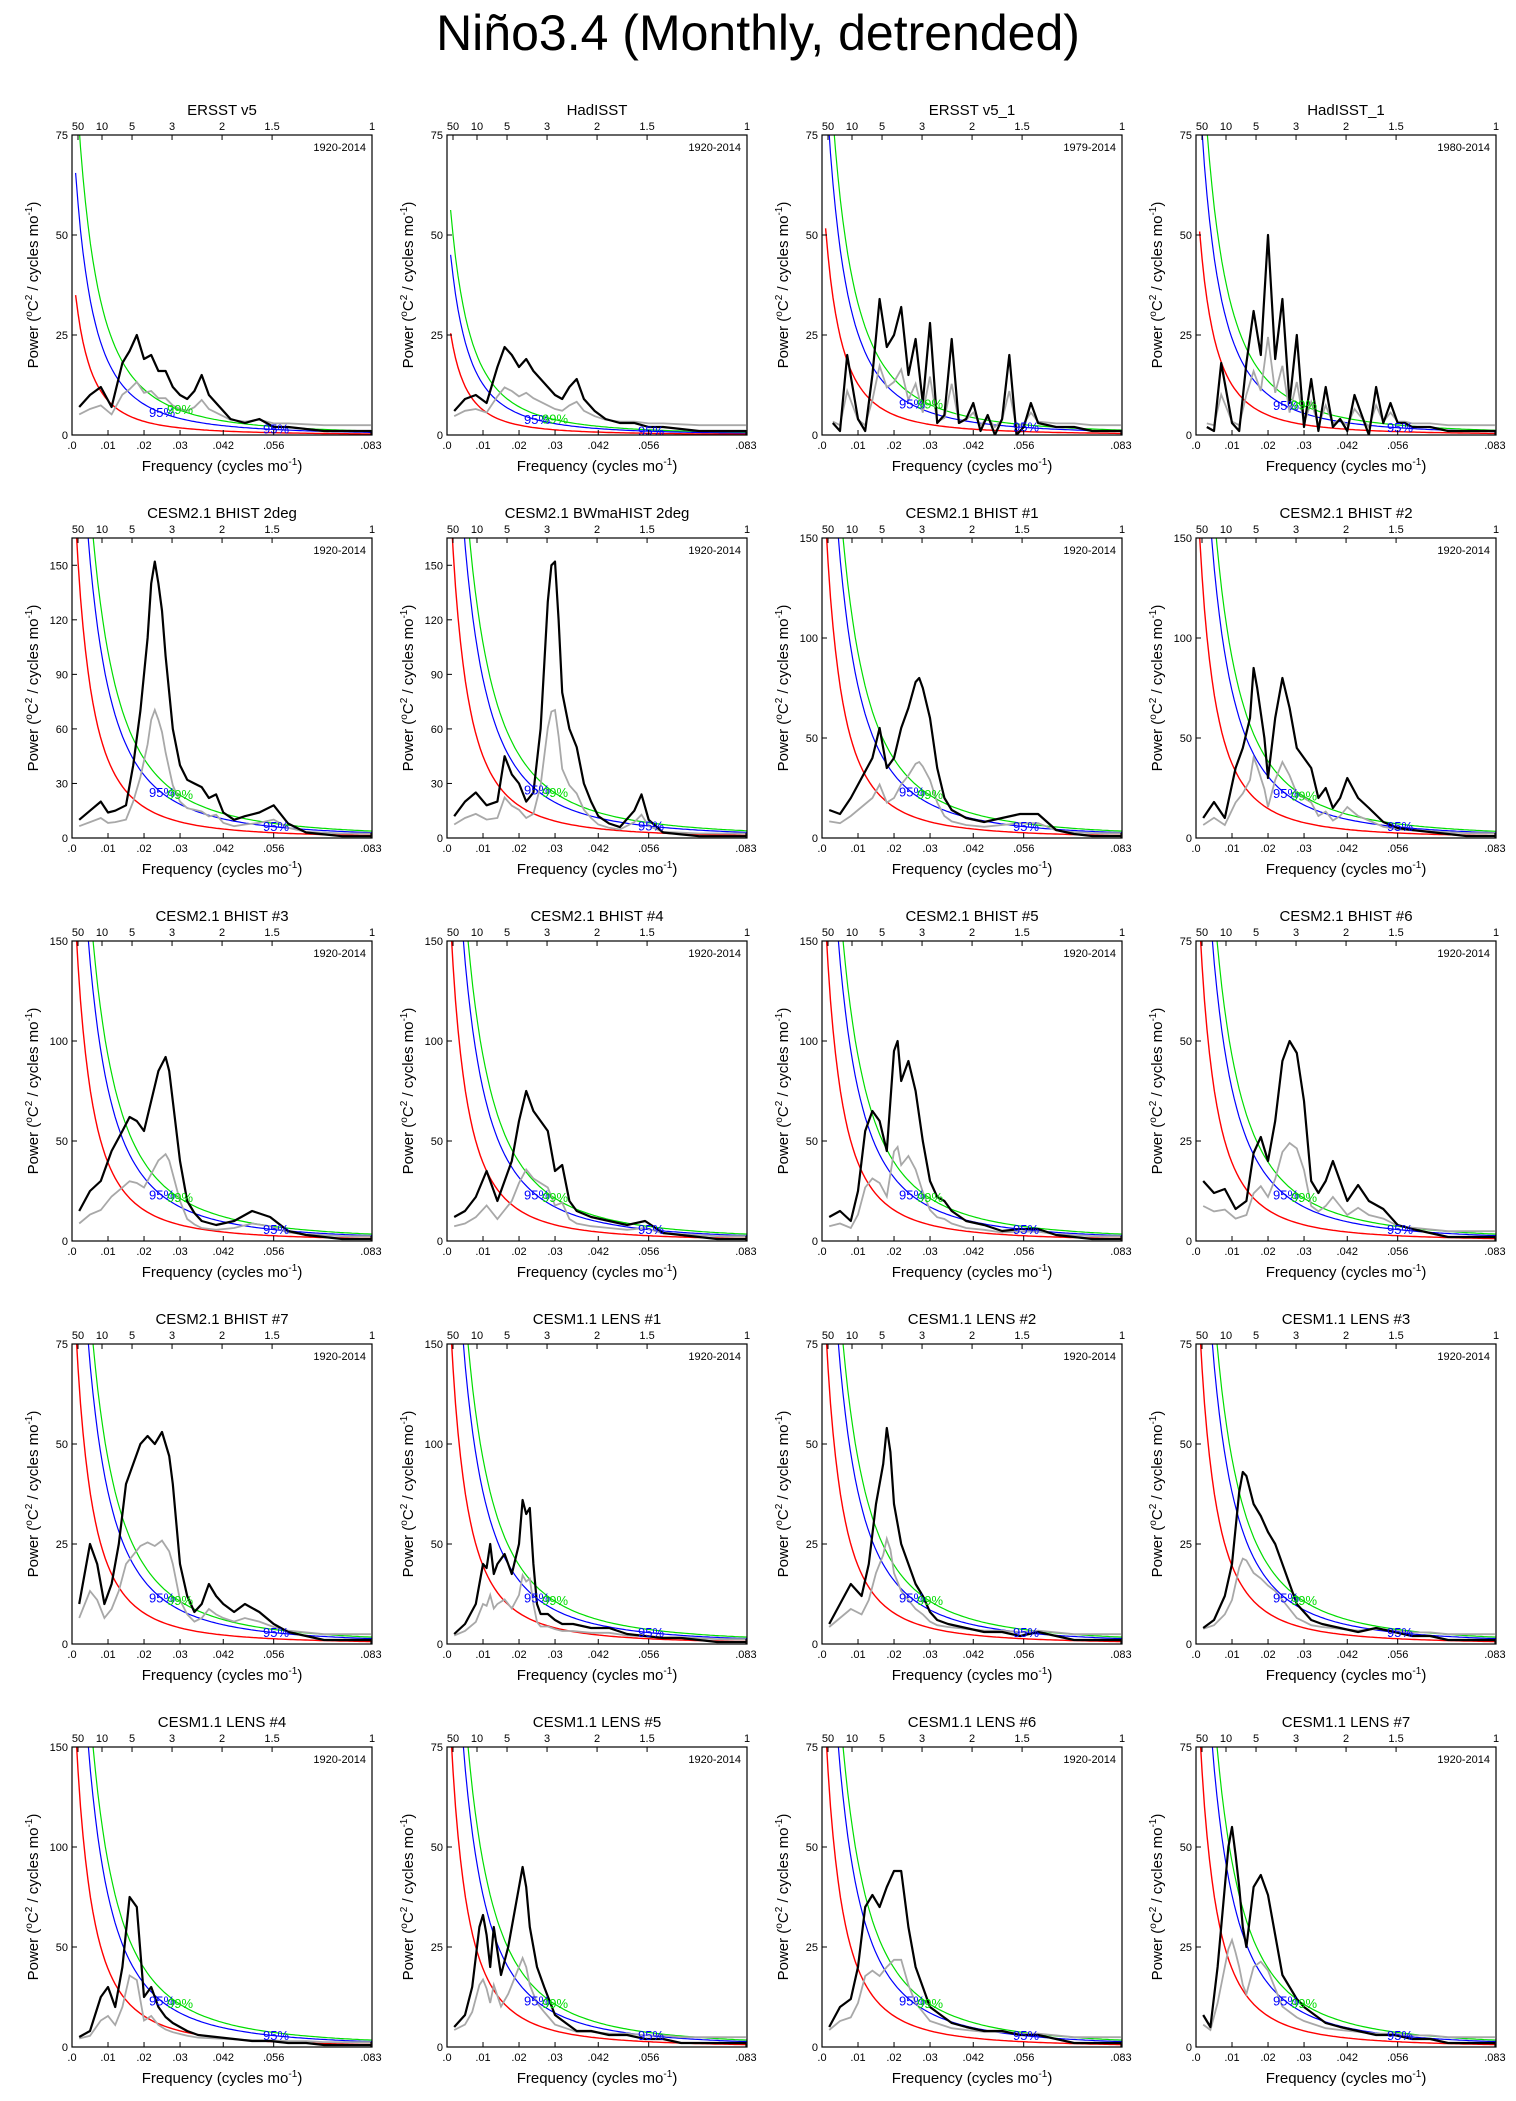 The height and width of the screenshot is (2101, 1516). What do you see at coordinates (599, 1165) in the screenshot?
I see `spectrum-line` at bounding box center [599, 1165].